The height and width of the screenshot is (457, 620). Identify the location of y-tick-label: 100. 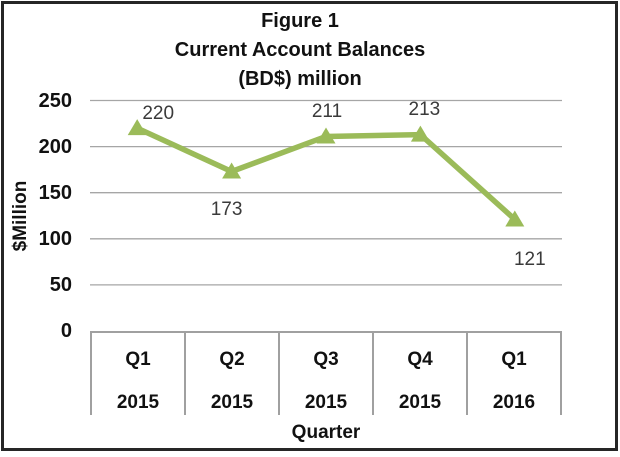
(55, 238).